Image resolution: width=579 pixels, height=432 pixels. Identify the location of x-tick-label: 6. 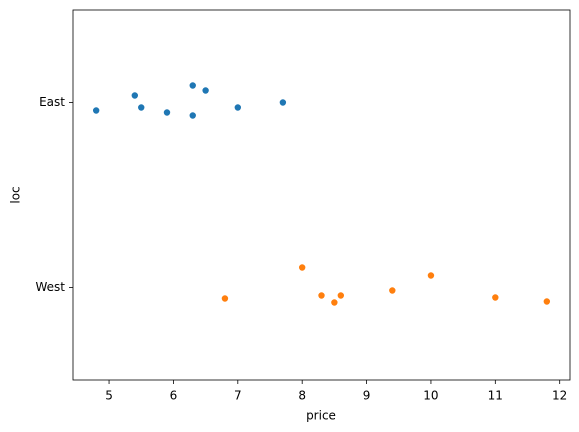
(174, 396).